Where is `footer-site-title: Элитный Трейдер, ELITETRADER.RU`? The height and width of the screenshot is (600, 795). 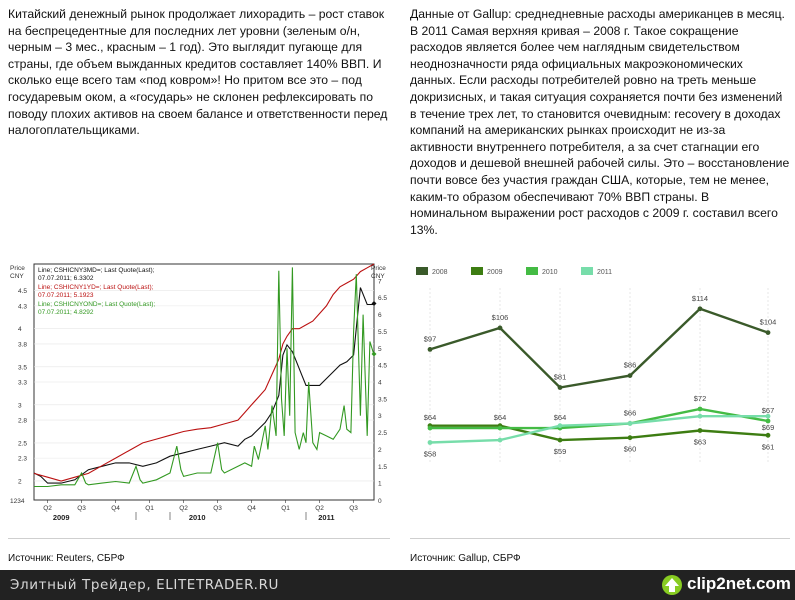 footer-site-title: Элитный Трейдер, ELITETRADER.RU is located at coordinates (145, 585).